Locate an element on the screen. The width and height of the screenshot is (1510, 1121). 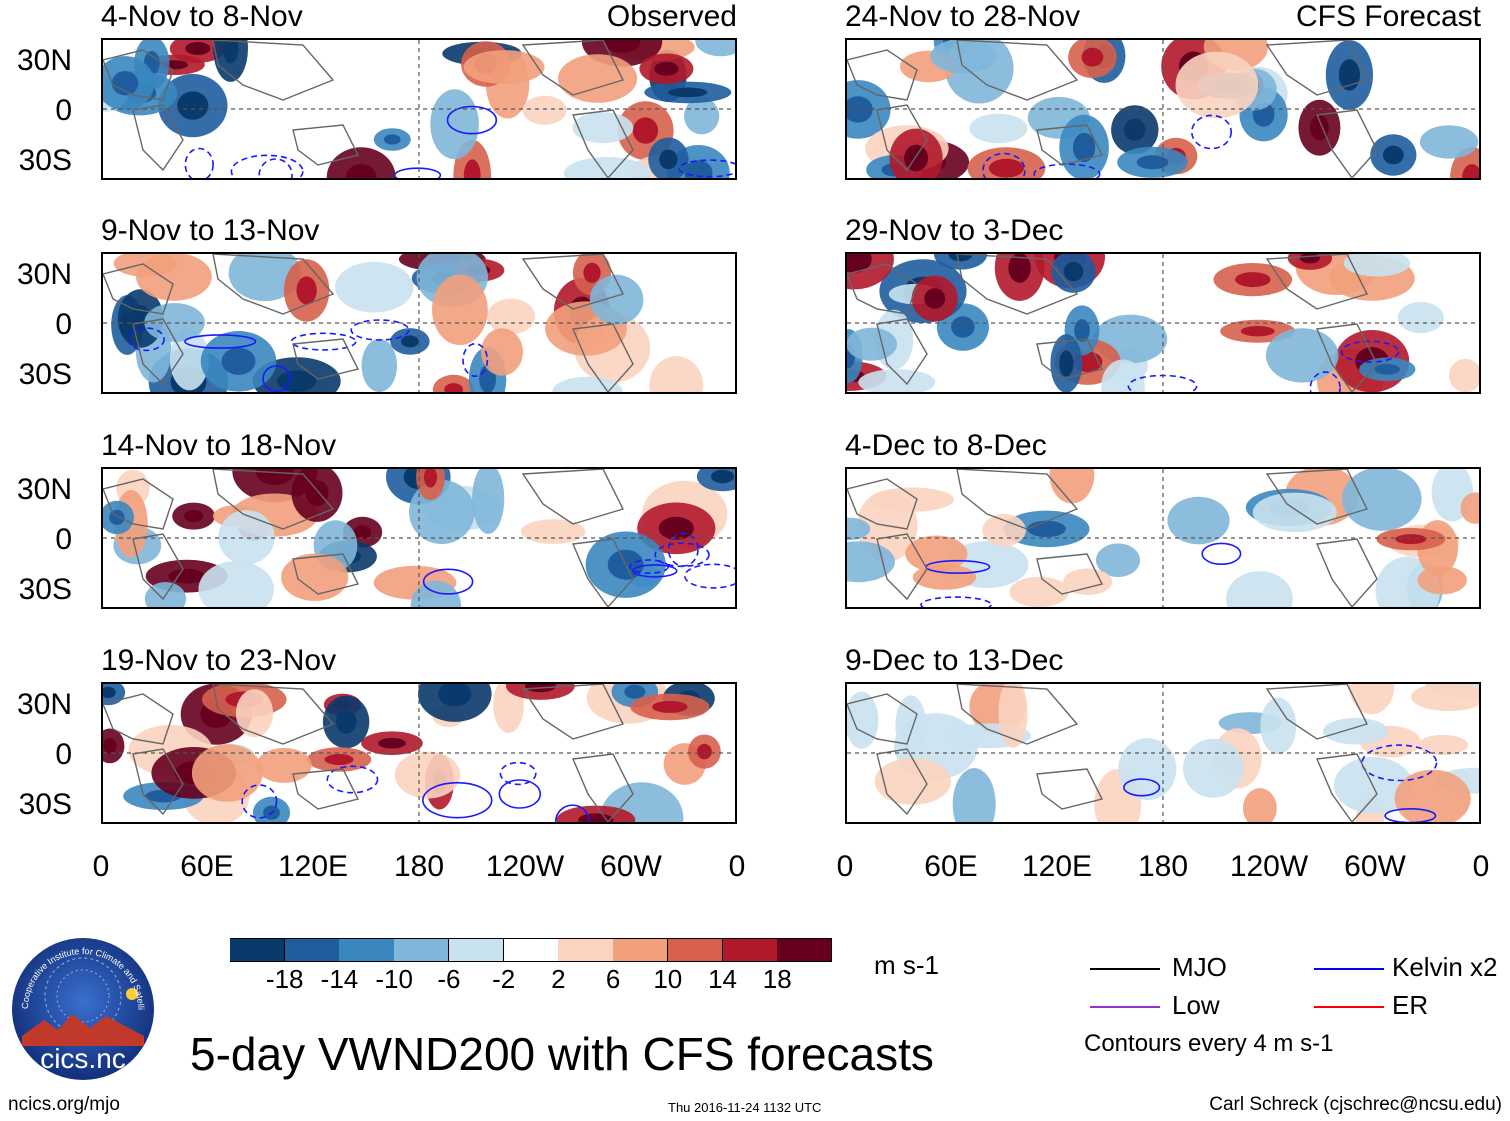
footer-timestamp: Thu 2016-11-24 1132 UTC is located at coordinates (745, 1107).